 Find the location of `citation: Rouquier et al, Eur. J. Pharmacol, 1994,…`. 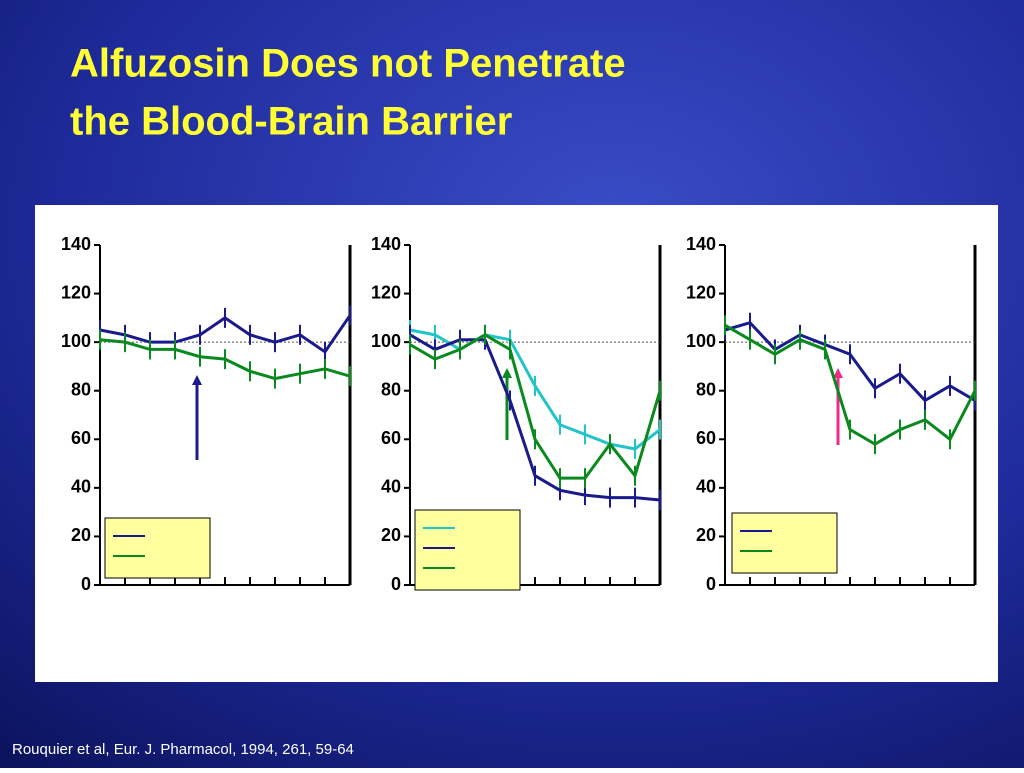

citation: Rouquier et al, Eur. J. Pharmacol, 1994,… is located at coordinates (183, 749).